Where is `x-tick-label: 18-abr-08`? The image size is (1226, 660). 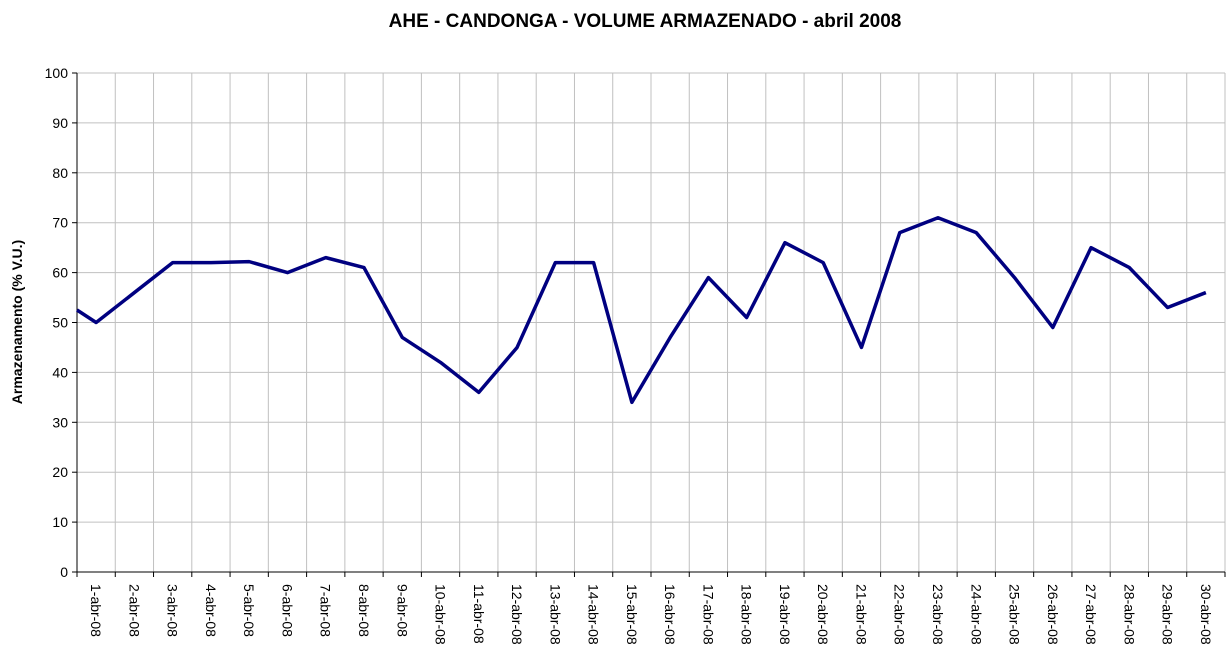
x-tick-label: 18-abr-08 is located at coordinates (747, 614).